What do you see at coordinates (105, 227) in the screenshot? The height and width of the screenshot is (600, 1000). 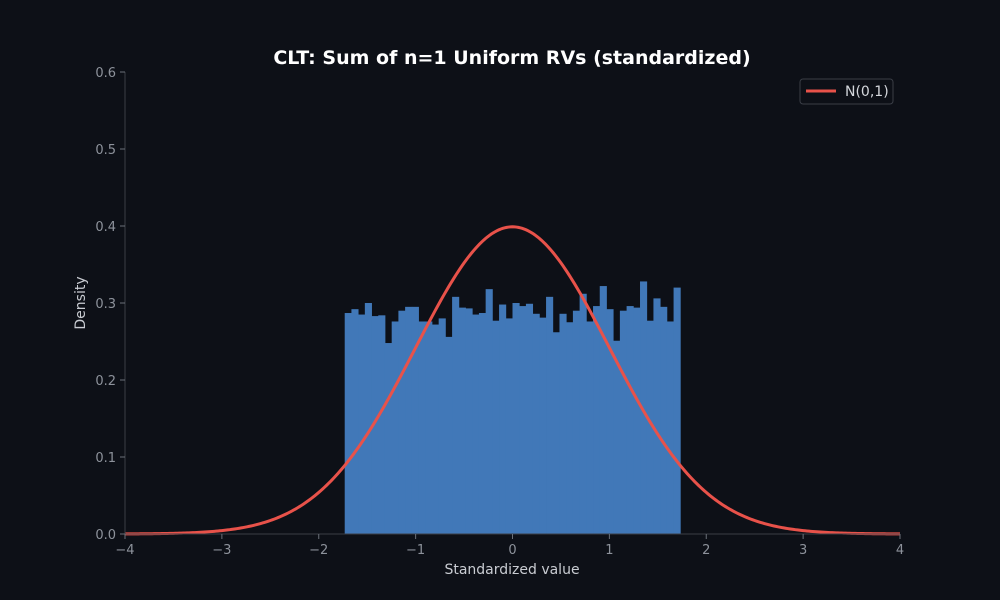 I see `y-tick-label: 0.4` at bounding box center [105, 227].